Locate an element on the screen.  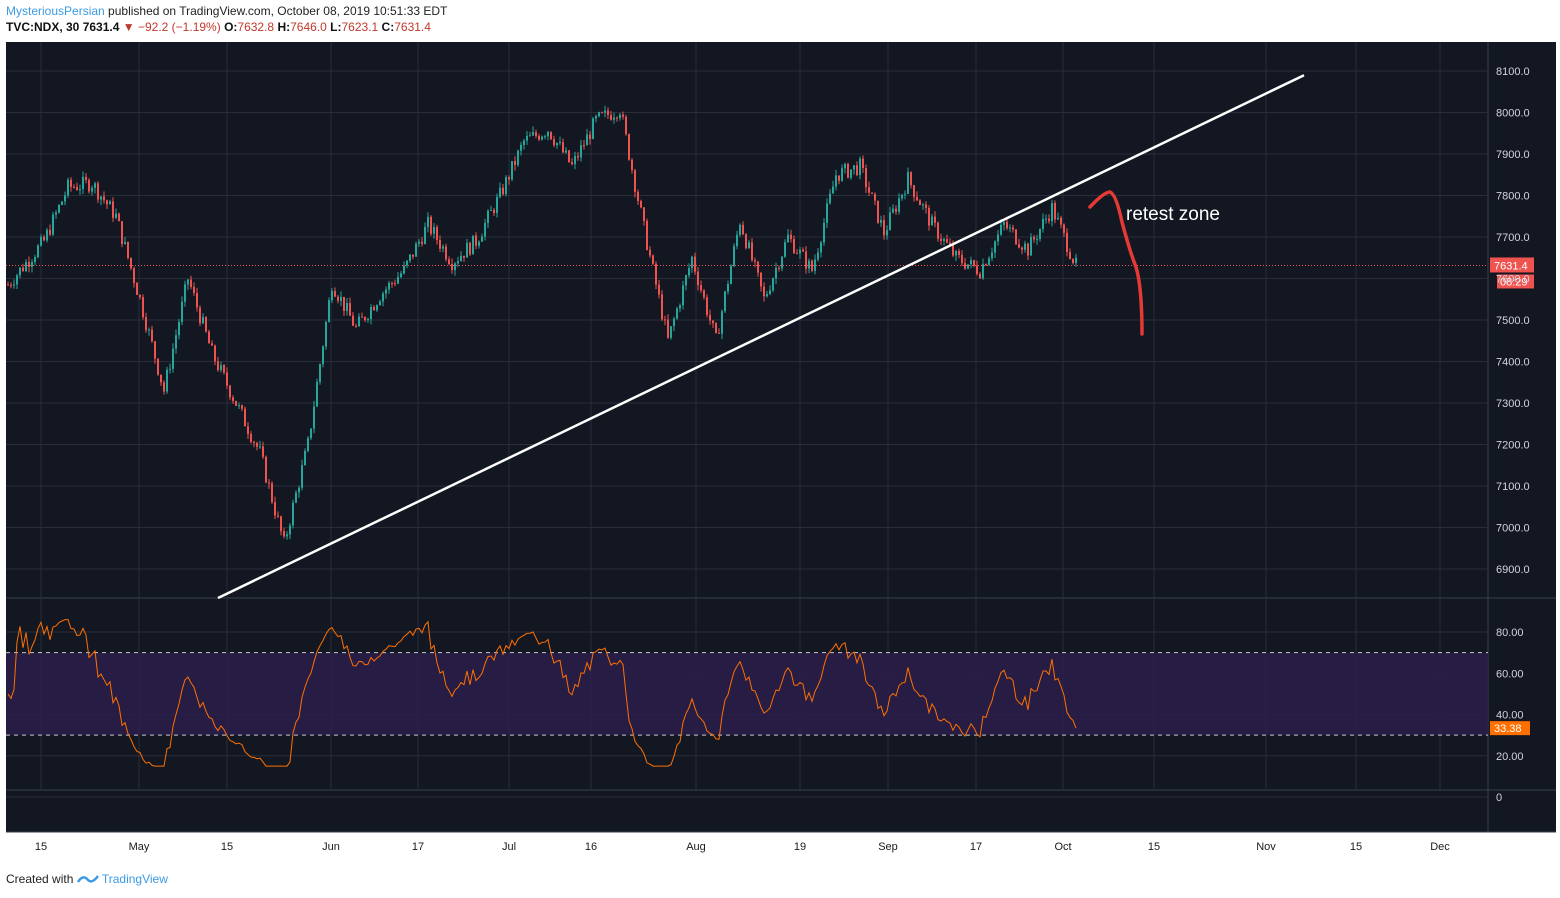
price-tick-label: 7200.0 is located at coordinates (1513, 445).